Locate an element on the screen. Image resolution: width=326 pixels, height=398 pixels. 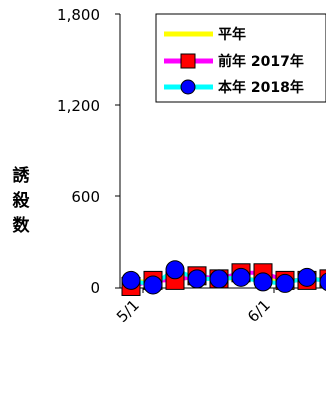
y-tick-label: 1,800 is located at coordinates (78, 15).